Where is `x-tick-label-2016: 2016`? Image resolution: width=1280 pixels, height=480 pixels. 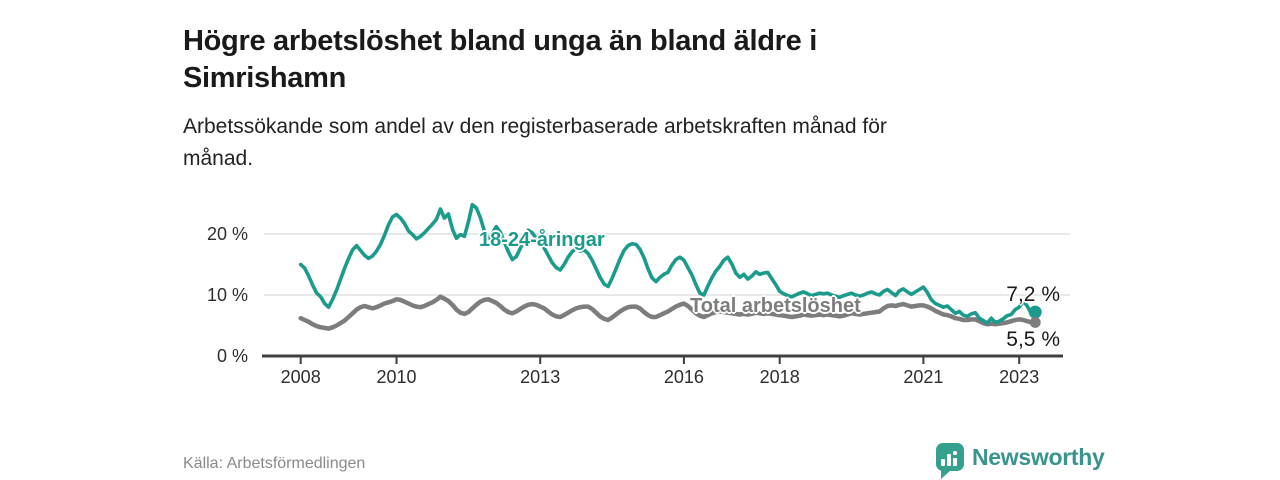
x-tick-label-2016: 2016 is located at coordinates (683, 377).